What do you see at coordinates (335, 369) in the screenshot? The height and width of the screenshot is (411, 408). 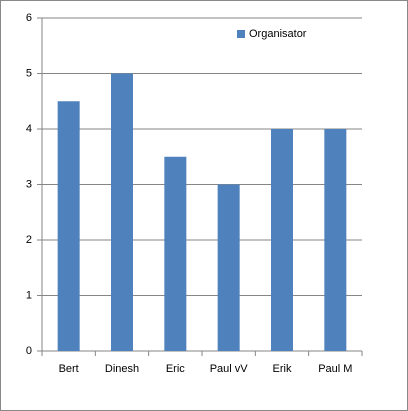 I see `x-tick-label: Paul M` at bounding box center [335, 369].